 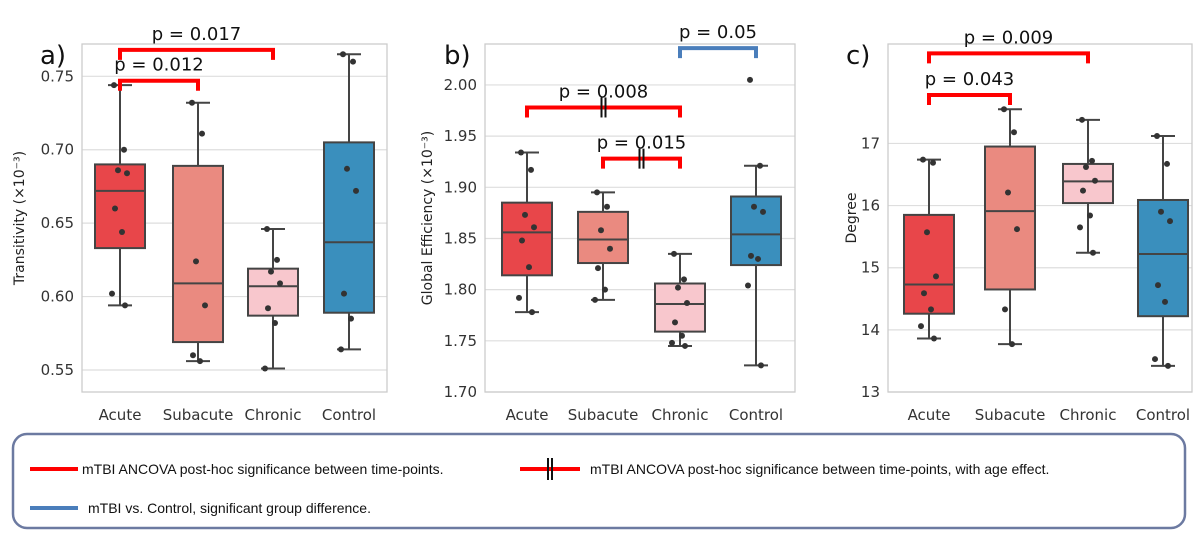 I want to click on significance-bracket: p = 0.05, so click(x=718, y=40).